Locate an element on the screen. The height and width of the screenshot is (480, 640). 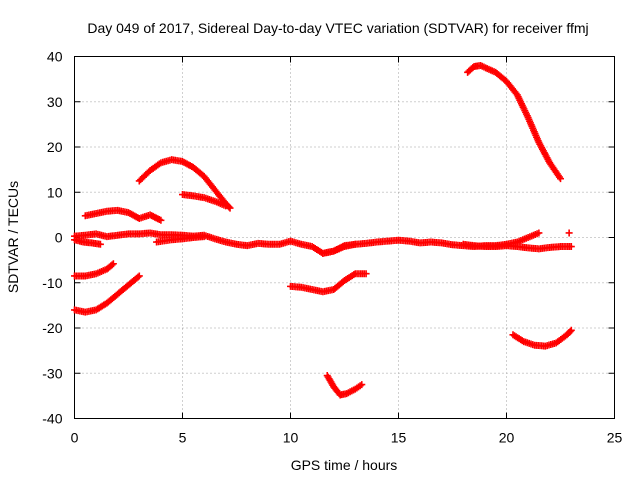
series-arc-o is located at coordinates (569, 233).